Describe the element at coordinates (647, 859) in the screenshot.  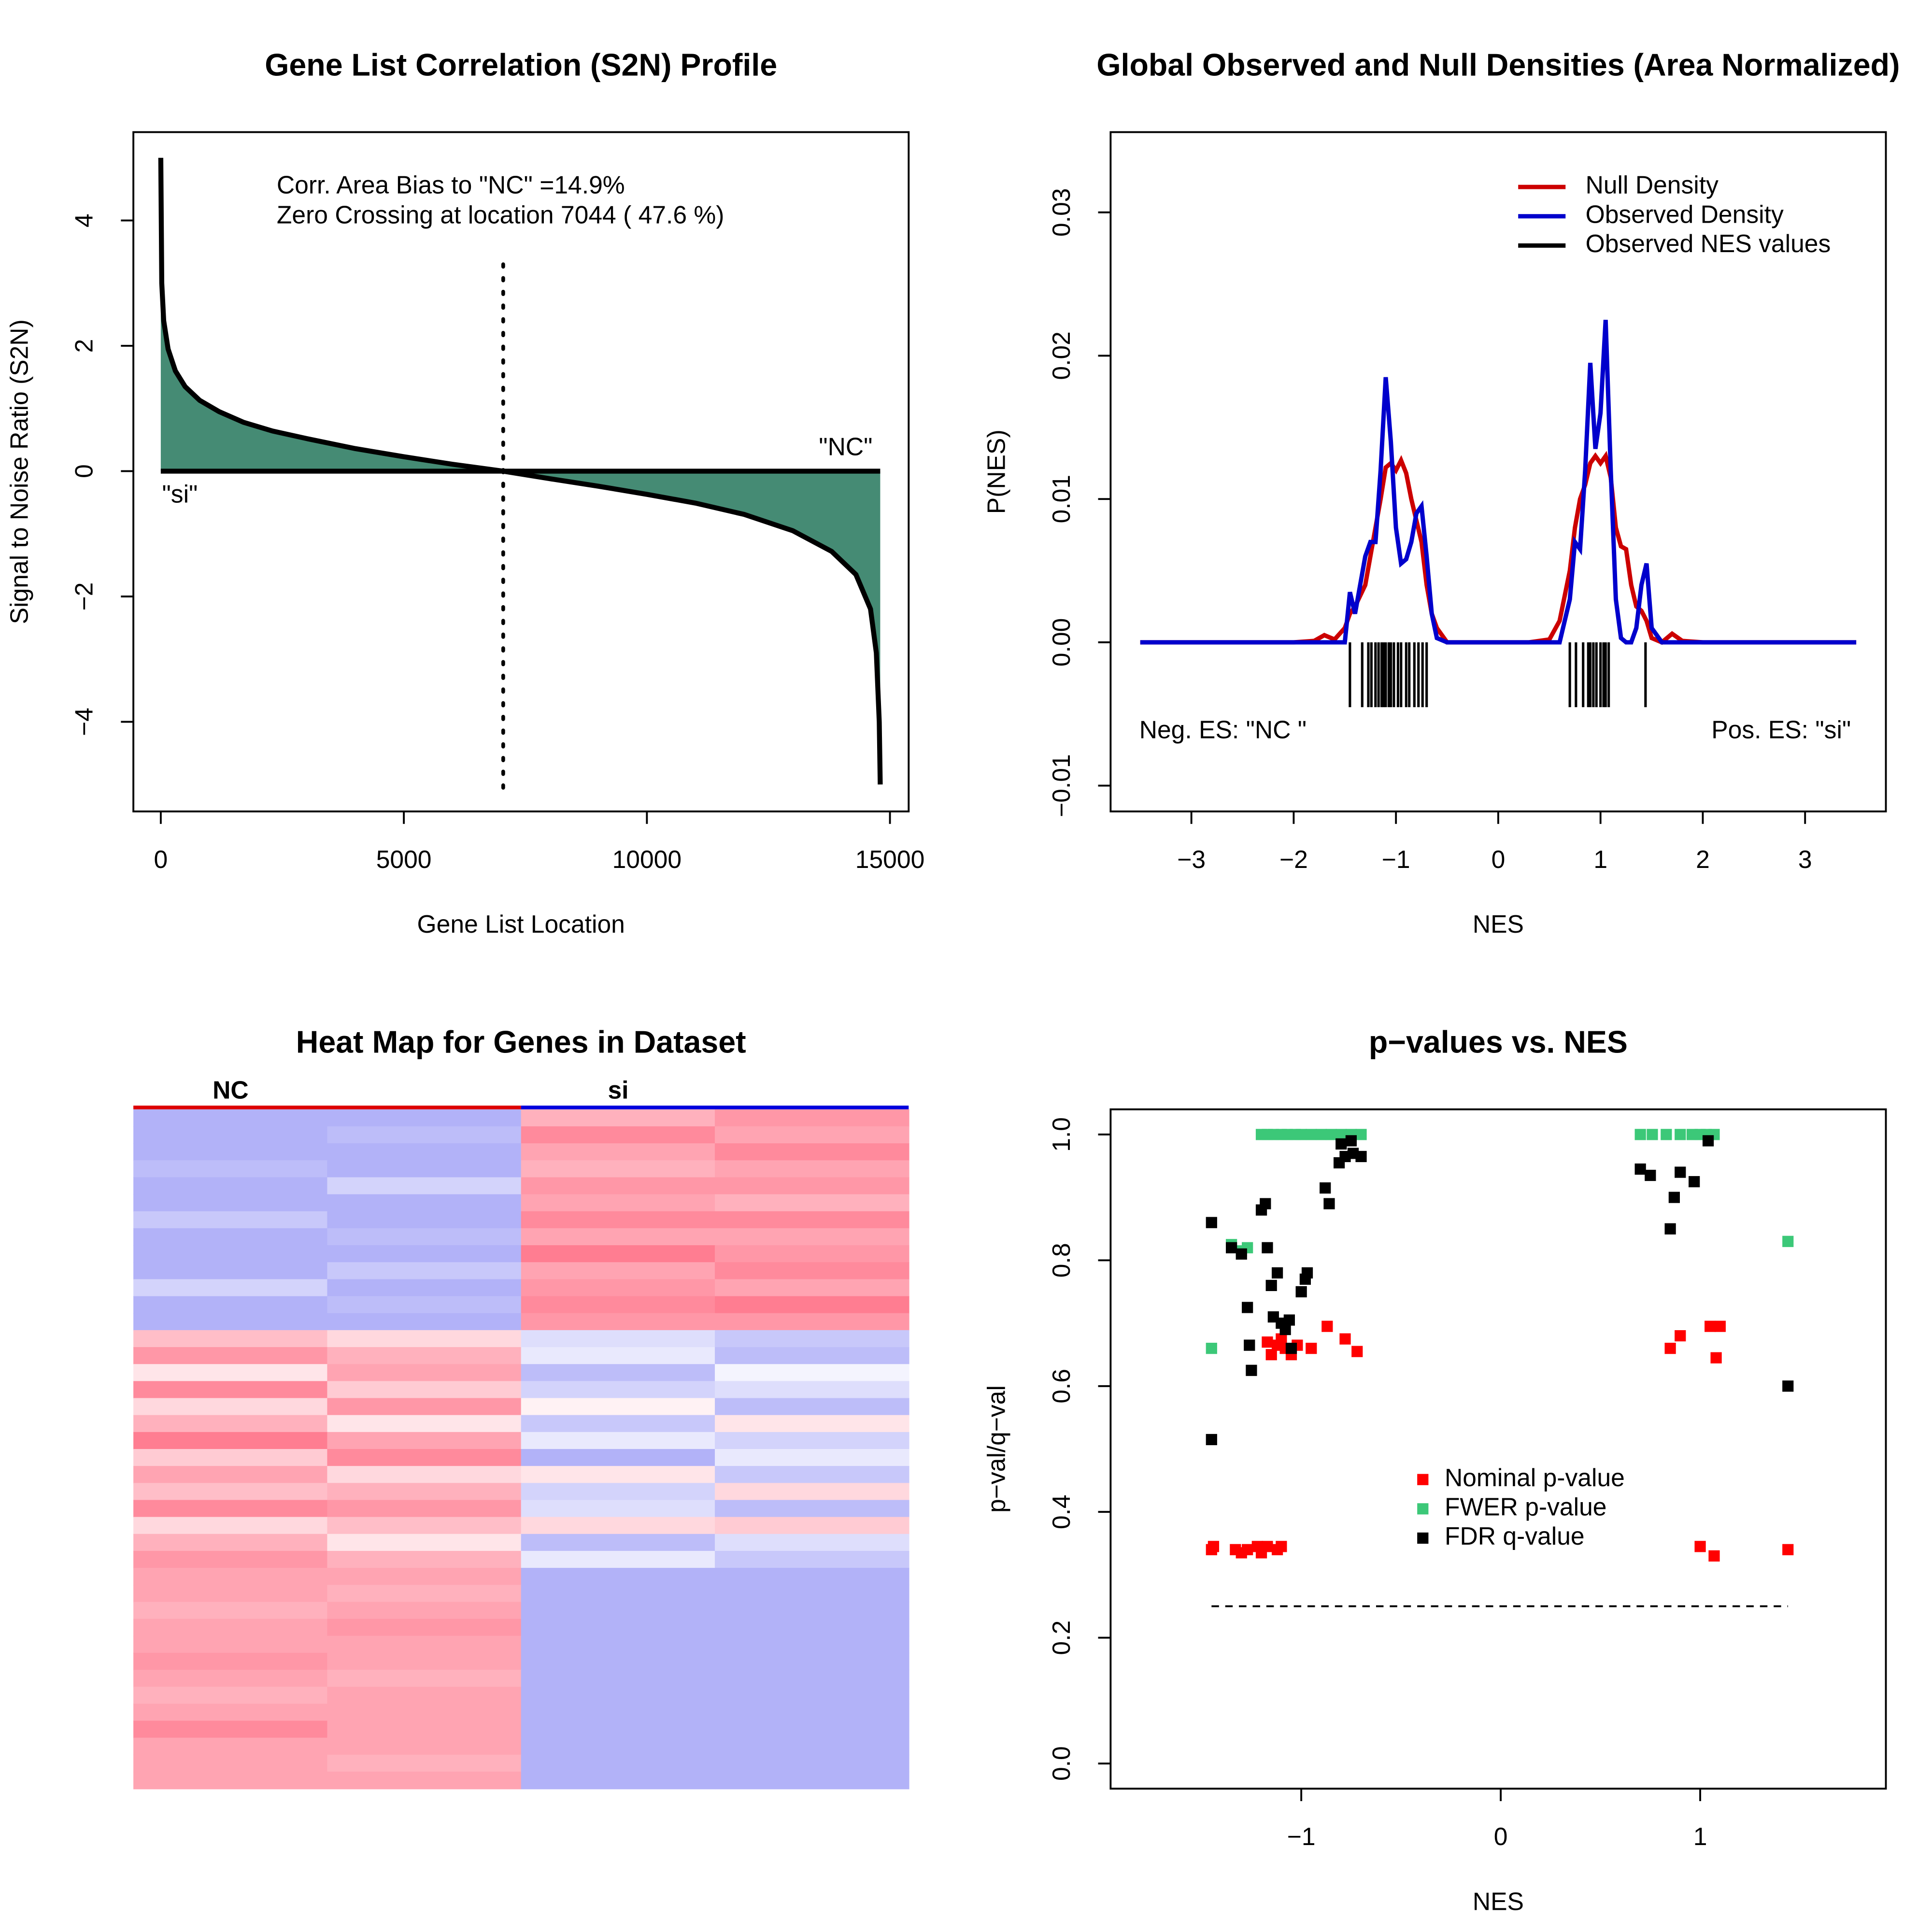
I see `x-tick-label: 10000` at that location.